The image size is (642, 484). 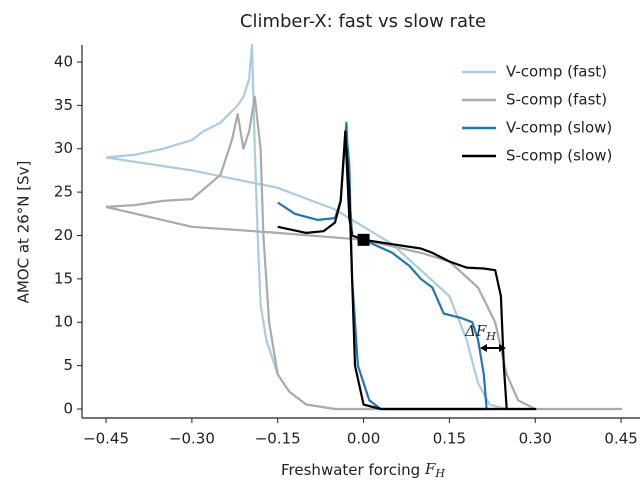 What do you see at coordinates (556, 100) in the screenshot?
I see `legend-label: S-comp (fast)` at bounding box center [556, 100].